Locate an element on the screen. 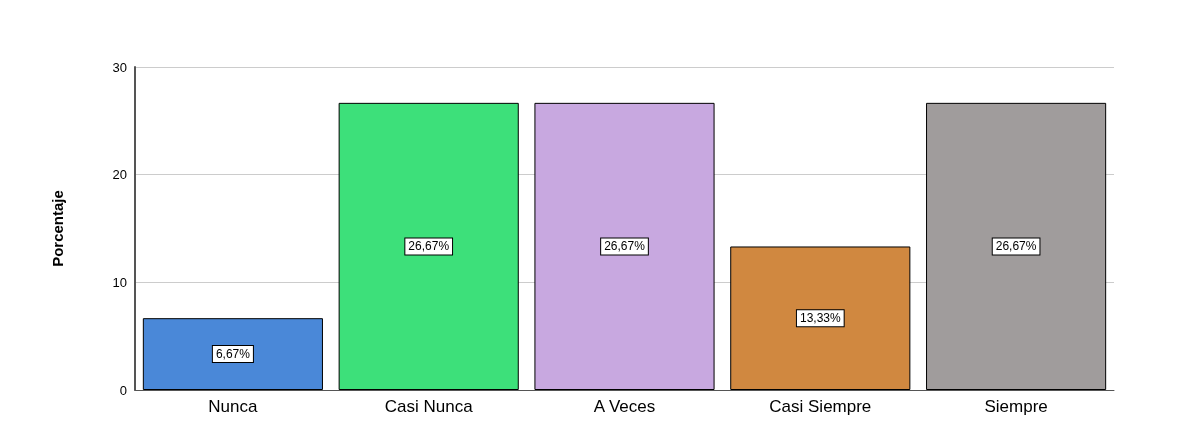 This screenshot has width=1179, height=443. y-tick-label: 0 is located at coordinates (123, 390).